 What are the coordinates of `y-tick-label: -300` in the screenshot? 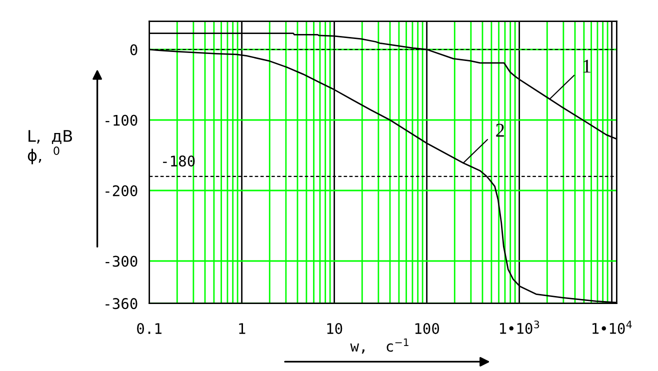 It's located at (122, 261).